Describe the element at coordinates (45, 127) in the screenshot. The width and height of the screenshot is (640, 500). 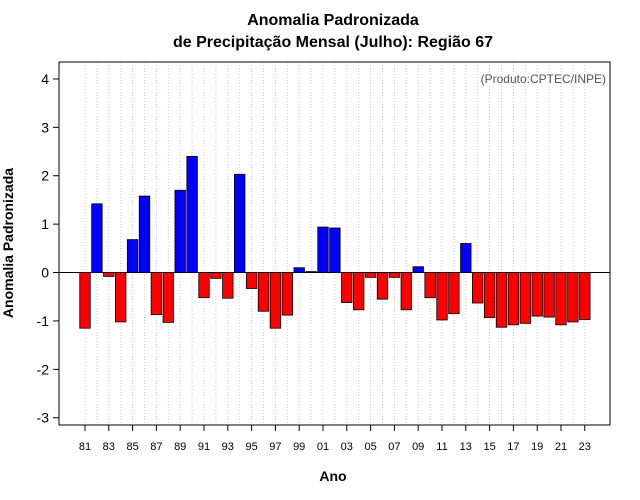
I see `y-tick-label: 3` at that location.